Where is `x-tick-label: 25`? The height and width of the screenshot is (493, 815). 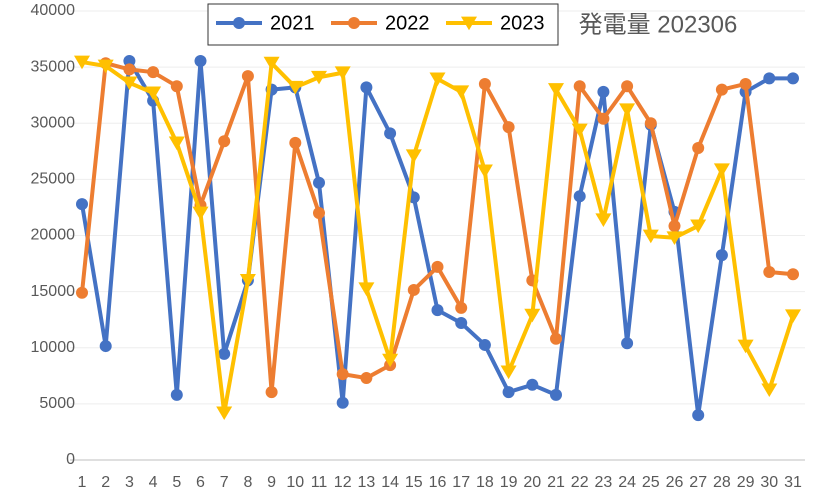 x-tick-label: 25 is located at coordinates (651, 482).